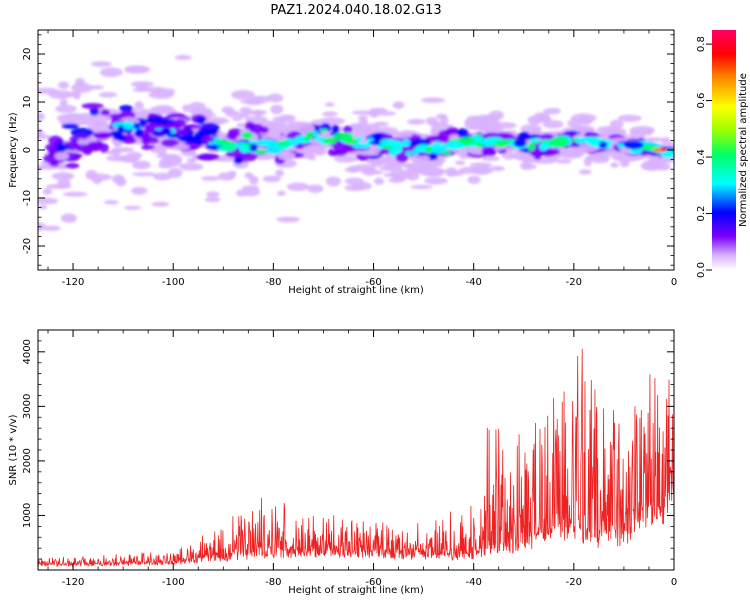 This screenshot has height=600, width=750. I want to click on chart-title: PAZ1.2024.040.18.02.G13, so click(355, 10).